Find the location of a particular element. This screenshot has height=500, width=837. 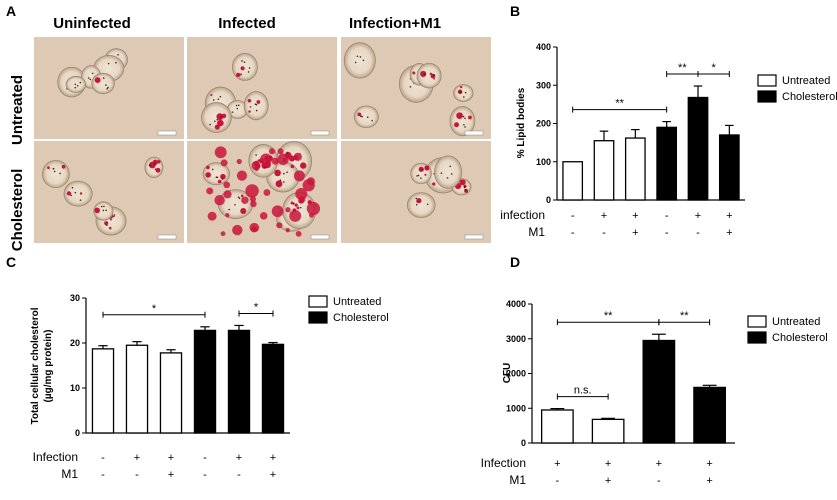

y-tick-label: 4000 is located at coordinates (516, 304).